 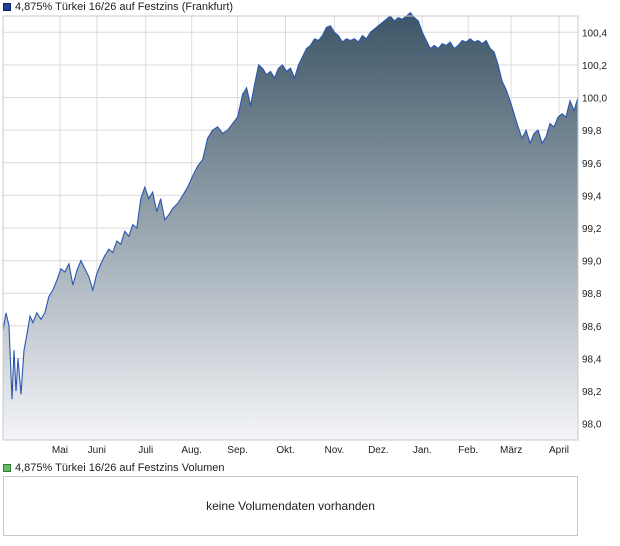 I want to click on y-tick-label: 99,2, so click(x=592, y=229).